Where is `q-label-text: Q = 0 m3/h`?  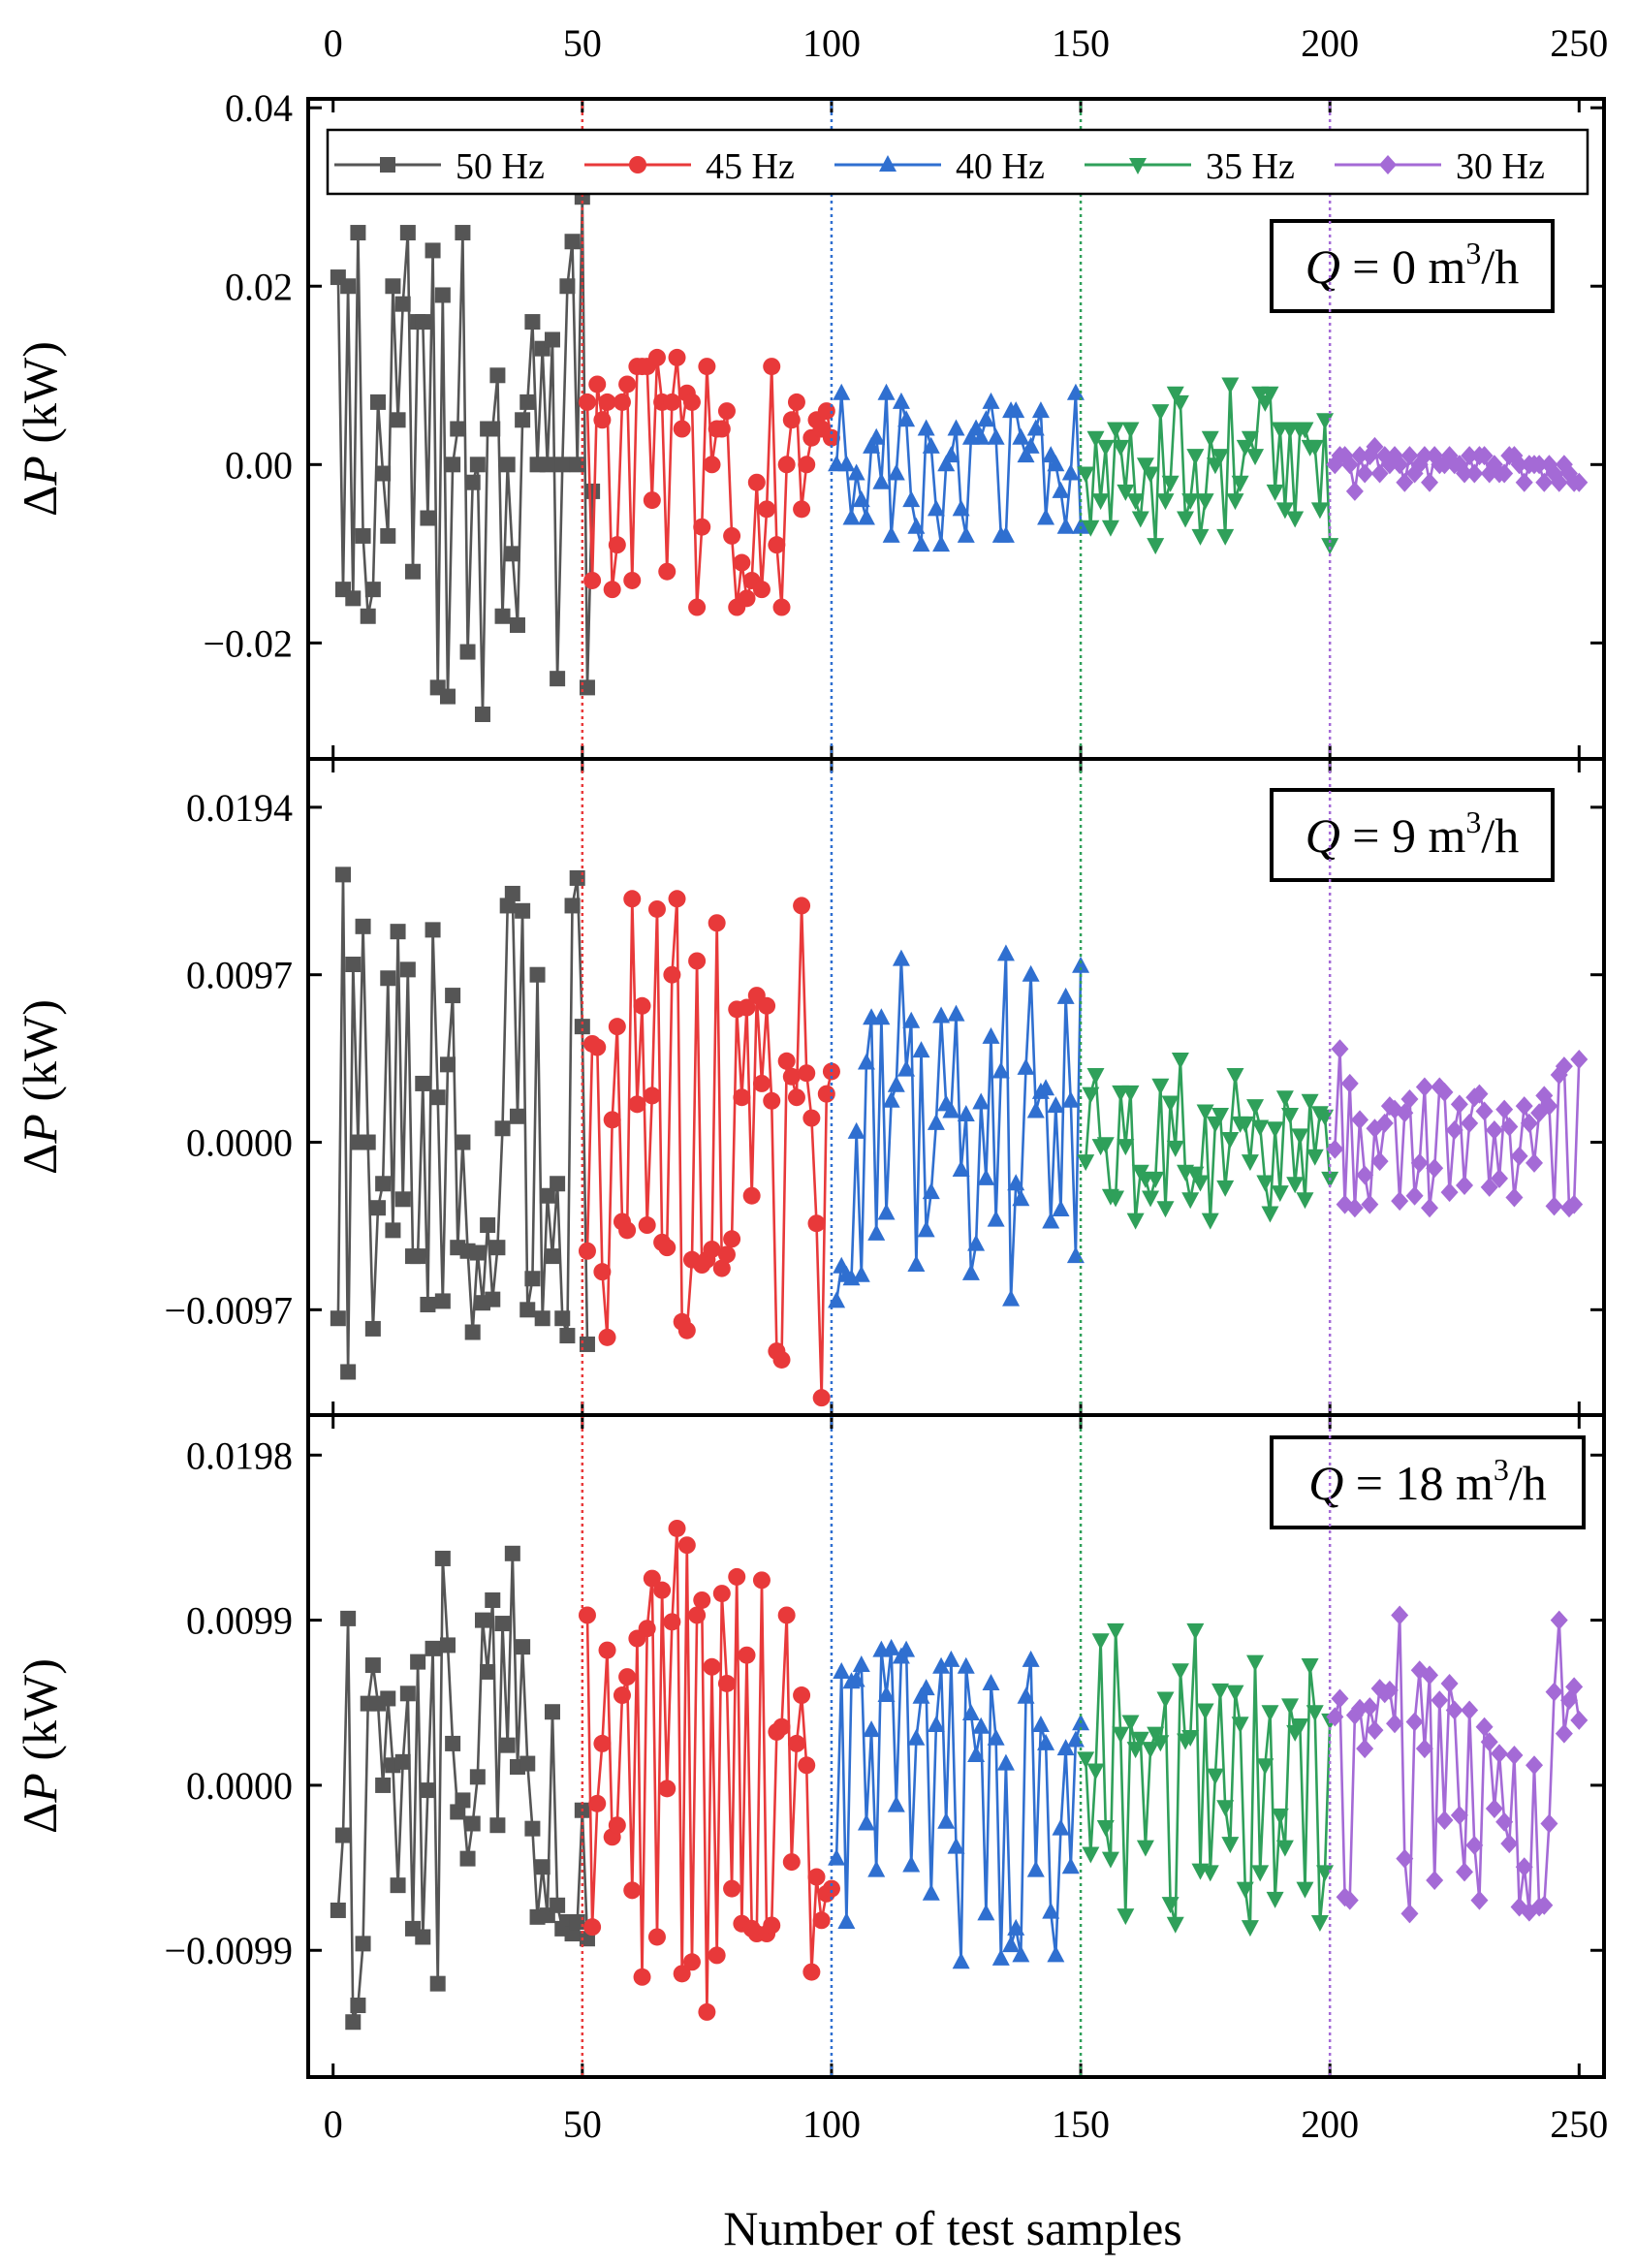 q-label-text: Q = 0 m3/h is located at coordinates (1413, 265).